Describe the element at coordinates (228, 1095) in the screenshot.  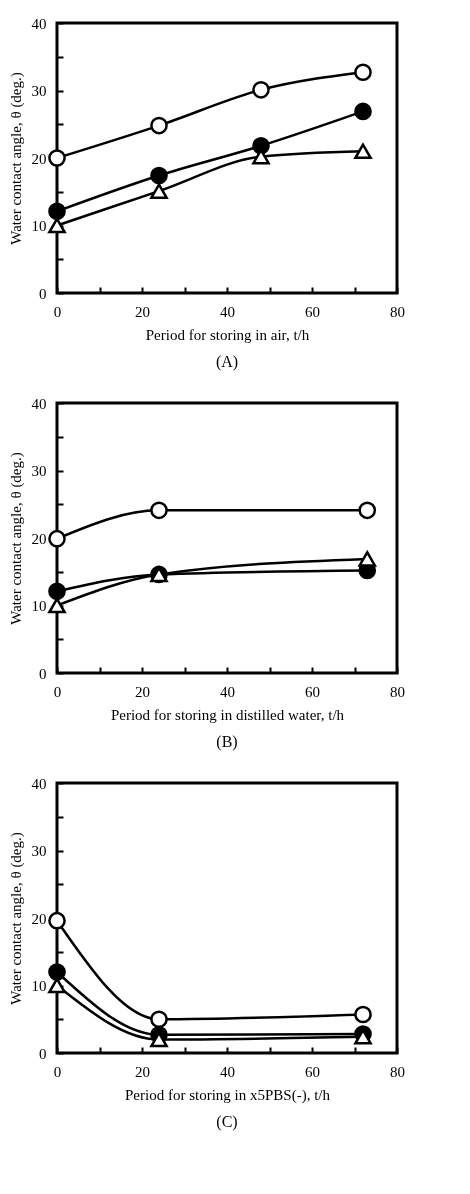
I see `x-axis-title: Period for storing in x5PBS(-), t/h` at that location.